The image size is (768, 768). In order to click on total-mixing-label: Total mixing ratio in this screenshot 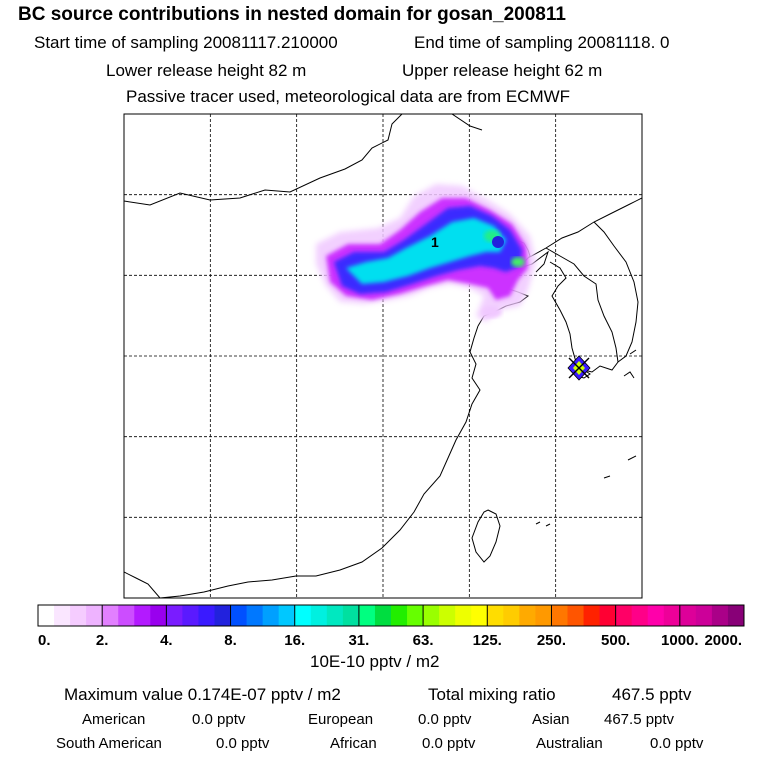, I will do `click(492, 694)`.